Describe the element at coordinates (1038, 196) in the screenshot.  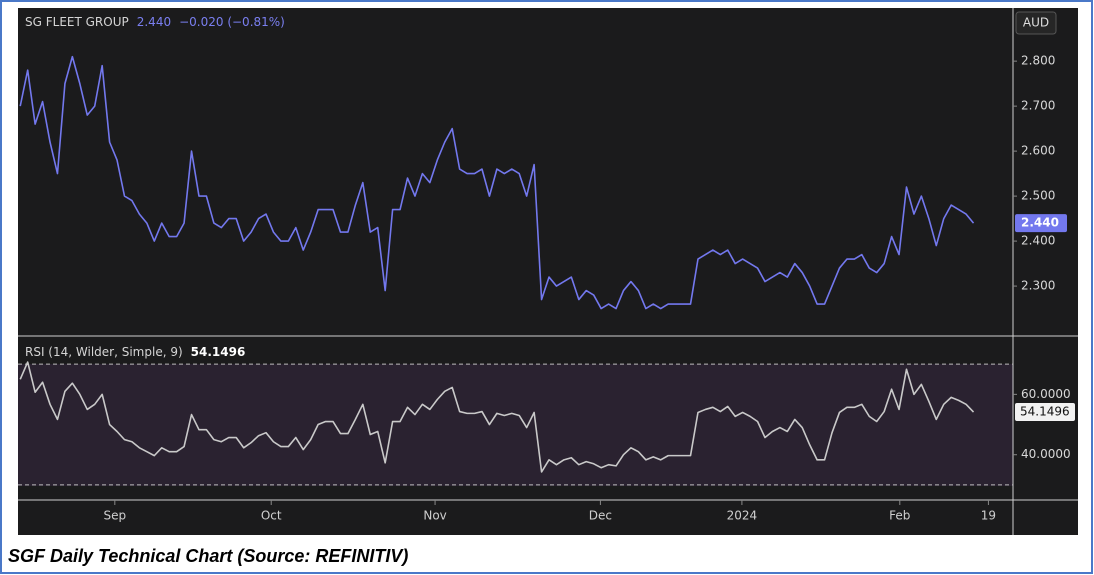
I see `y-tick-label: 2.500` at that location.